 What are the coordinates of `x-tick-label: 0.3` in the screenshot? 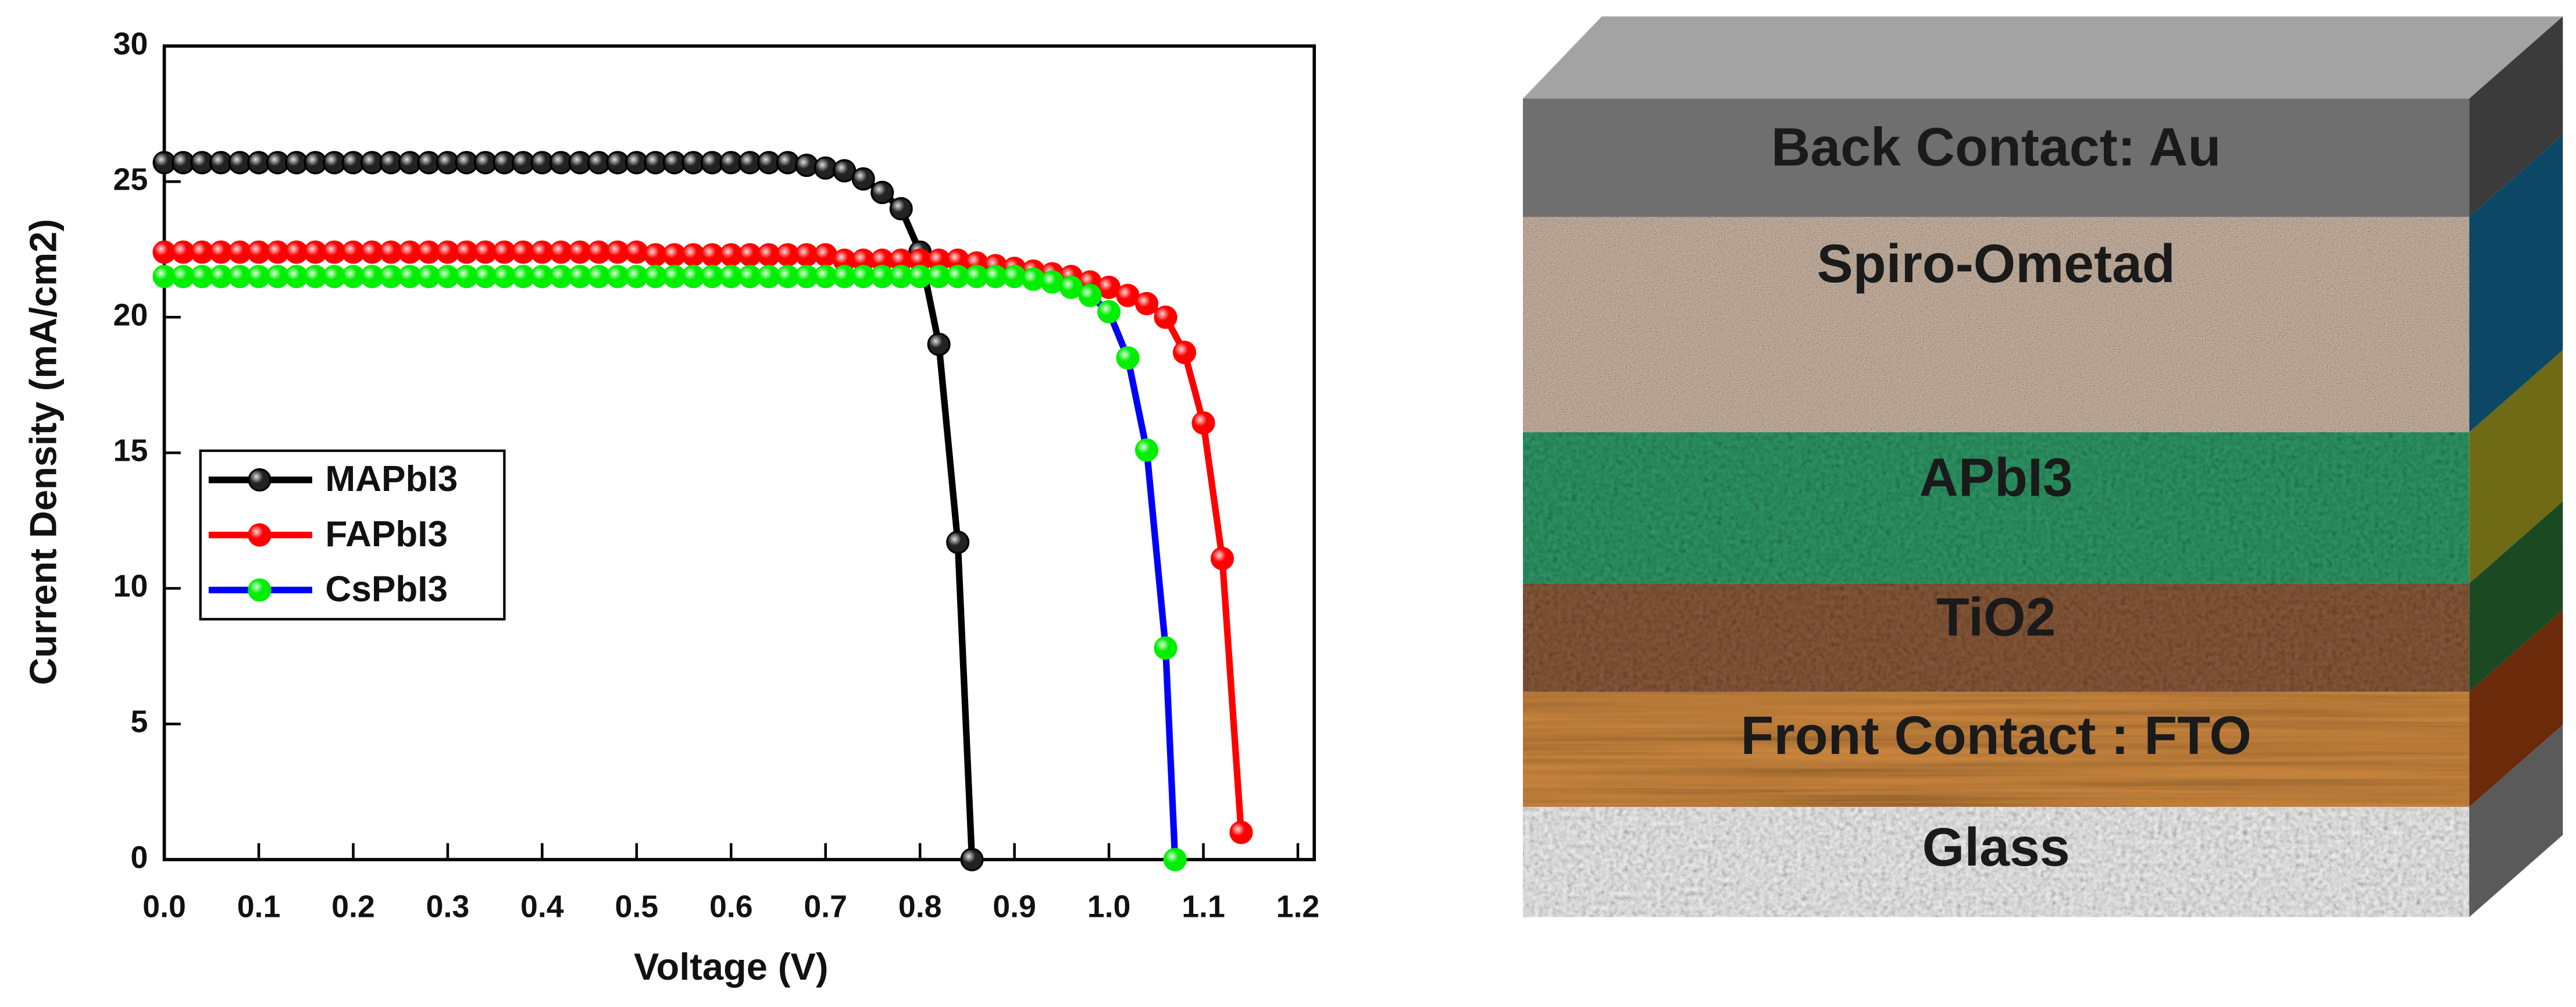 It's located at (448, 907).